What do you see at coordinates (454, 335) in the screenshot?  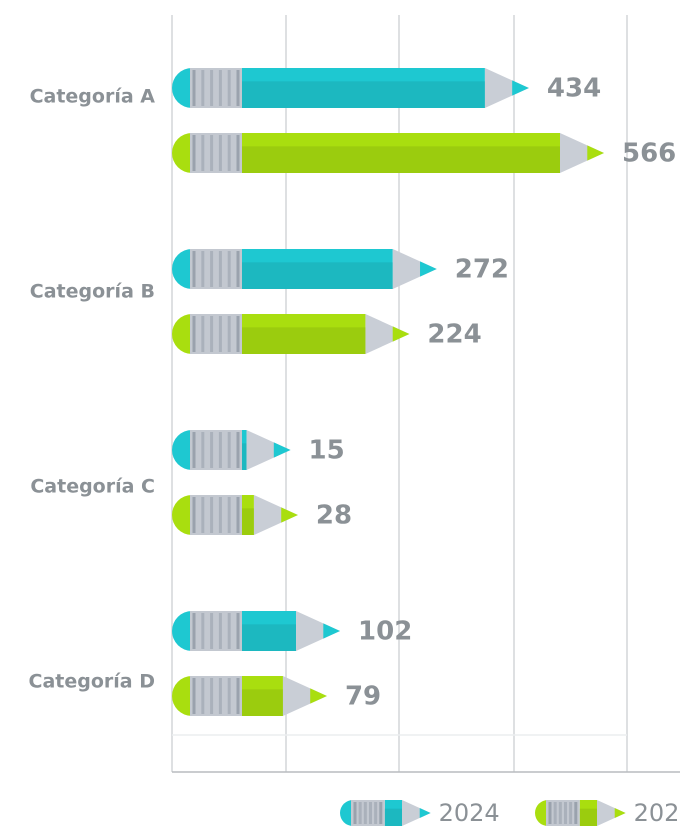 I see `value-label: 224` at bounding box center [454, 335].